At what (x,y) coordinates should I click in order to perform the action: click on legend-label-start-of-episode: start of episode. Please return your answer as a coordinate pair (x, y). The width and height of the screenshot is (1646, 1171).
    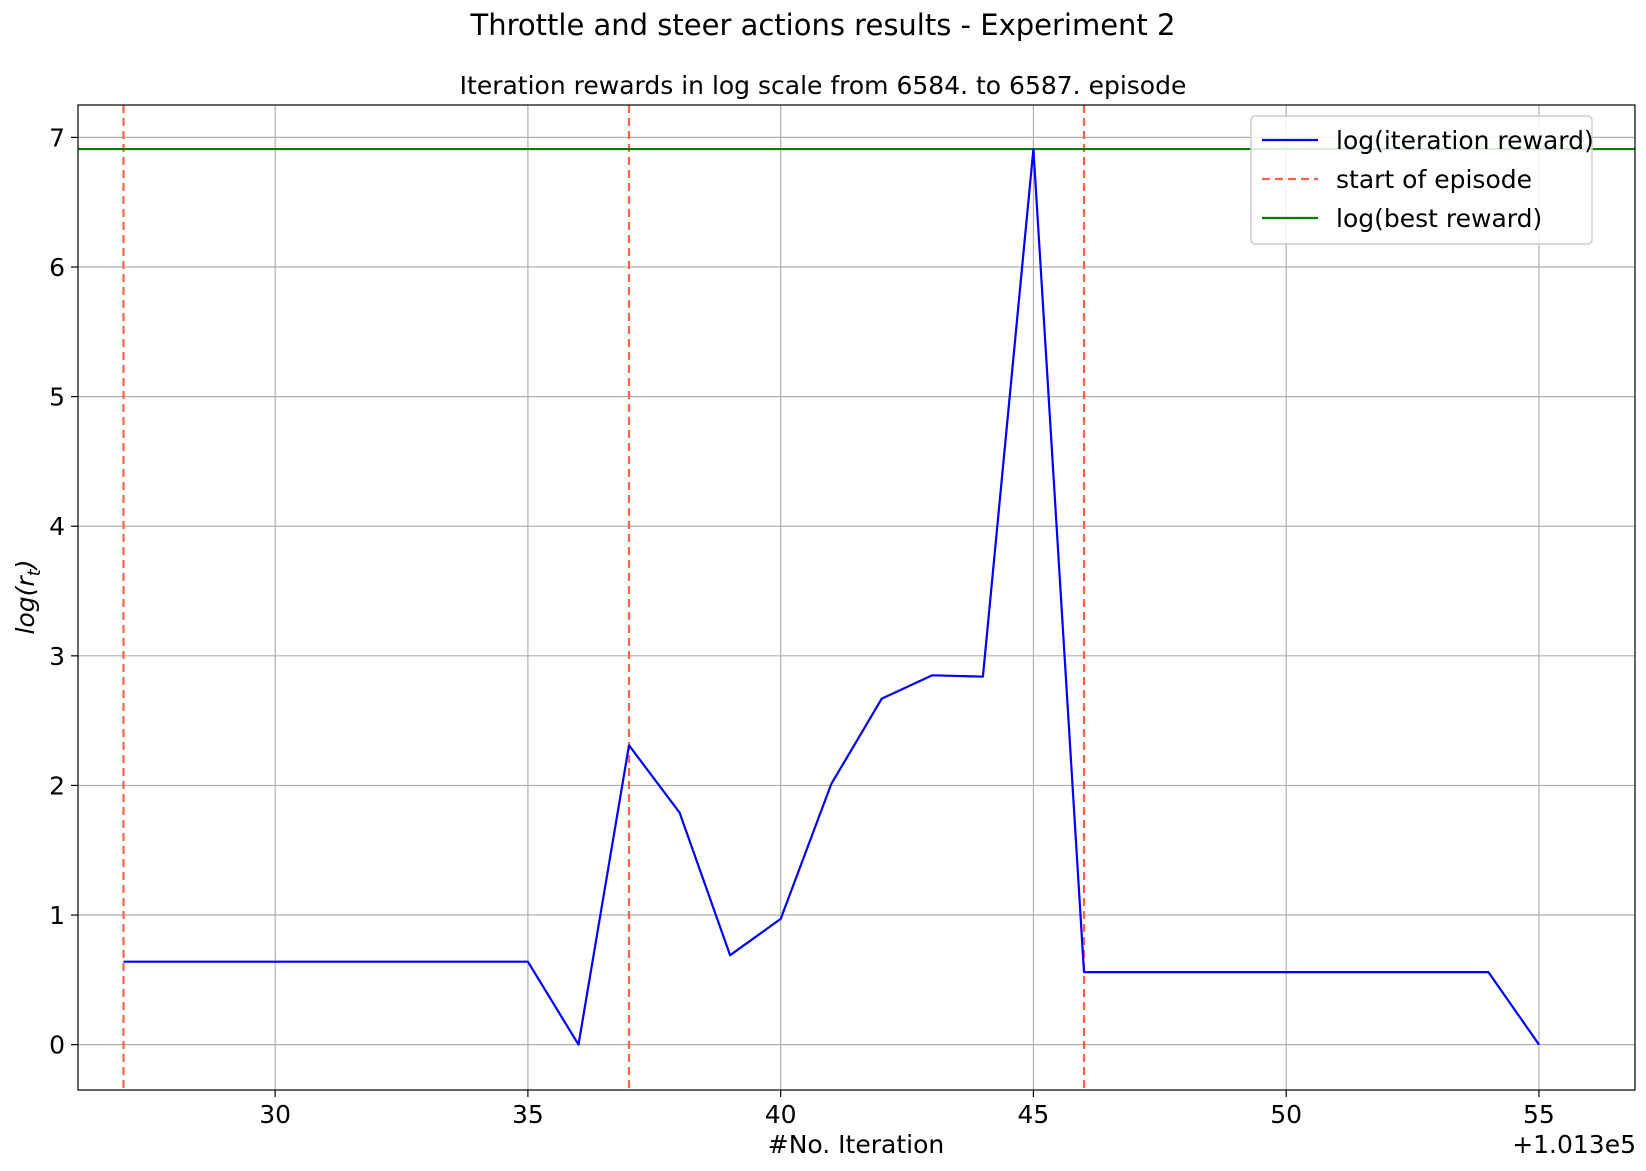
    Looking at the image, I should click on (1434, 179).